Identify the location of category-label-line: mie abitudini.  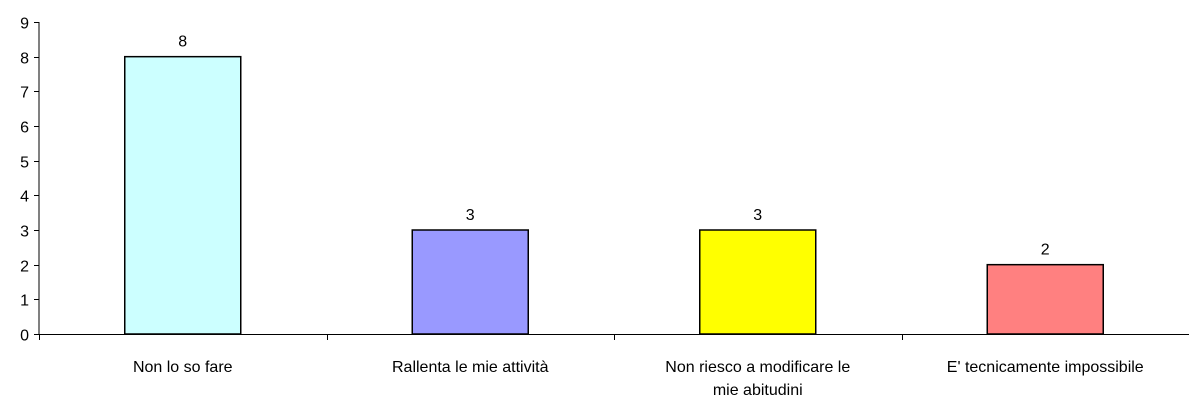
(758, 390).